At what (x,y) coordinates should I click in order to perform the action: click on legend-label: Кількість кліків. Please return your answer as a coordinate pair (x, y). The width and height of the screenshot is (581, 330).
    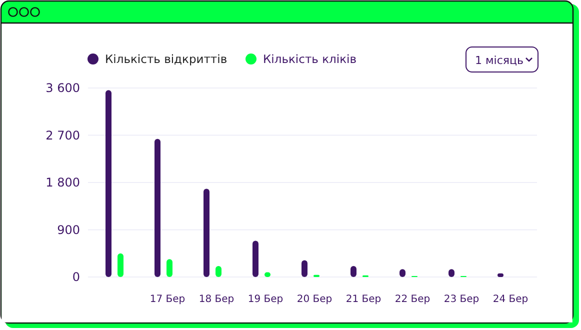
    Looking at the image, I should click on (310, 59).